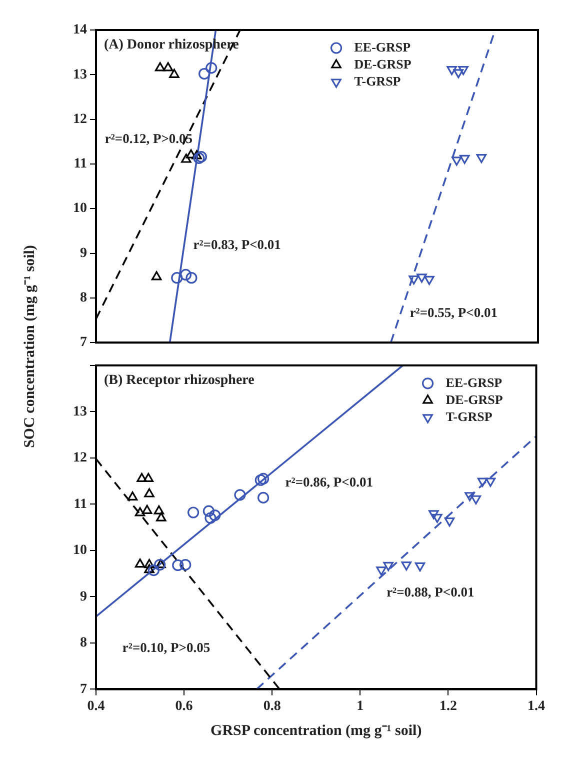 Image resolution: width=566 pixels, height=760 pixels. I want to click on y-axis-title: SOC concentration (mg g⁻¹ soil), so click(29, 346).